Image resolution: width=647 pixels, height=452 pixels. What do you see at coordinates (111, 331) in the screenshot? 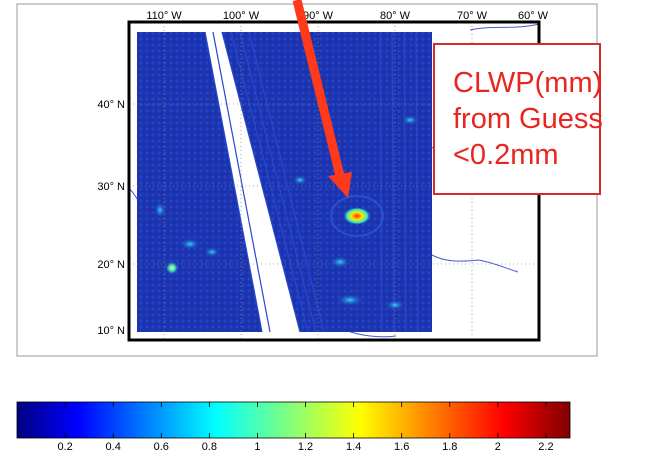
I see `lat-label: 10° N` at bounding box center [111, 331].